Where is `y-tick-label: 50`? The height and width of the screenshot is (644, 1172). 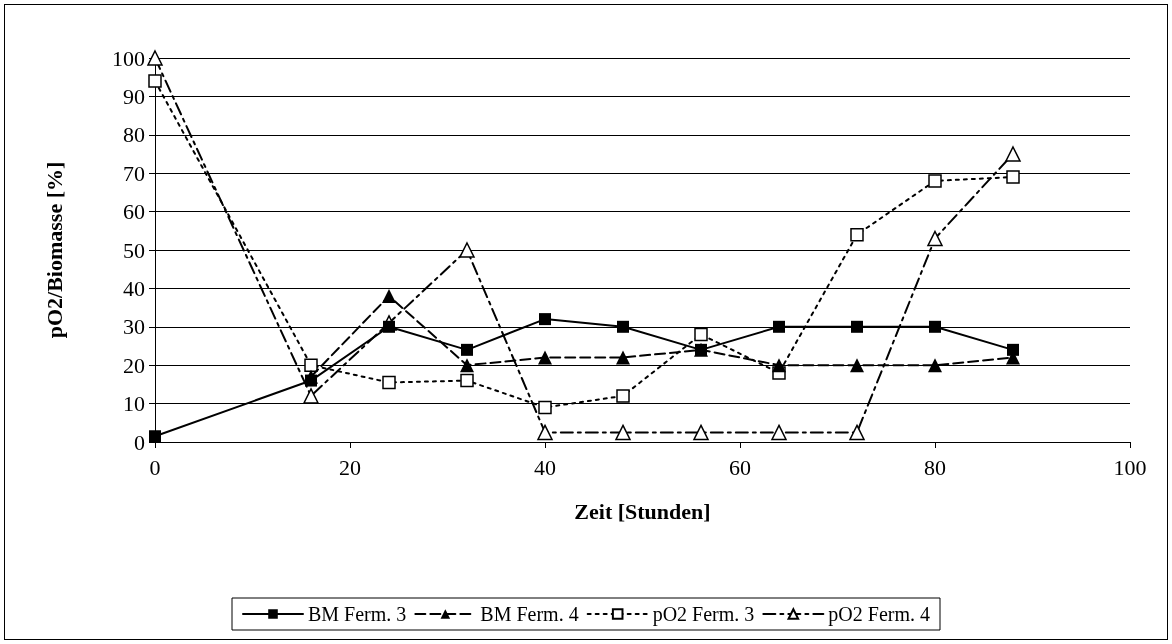
y-tick-label: 50 is located at coordinates (134, 250).